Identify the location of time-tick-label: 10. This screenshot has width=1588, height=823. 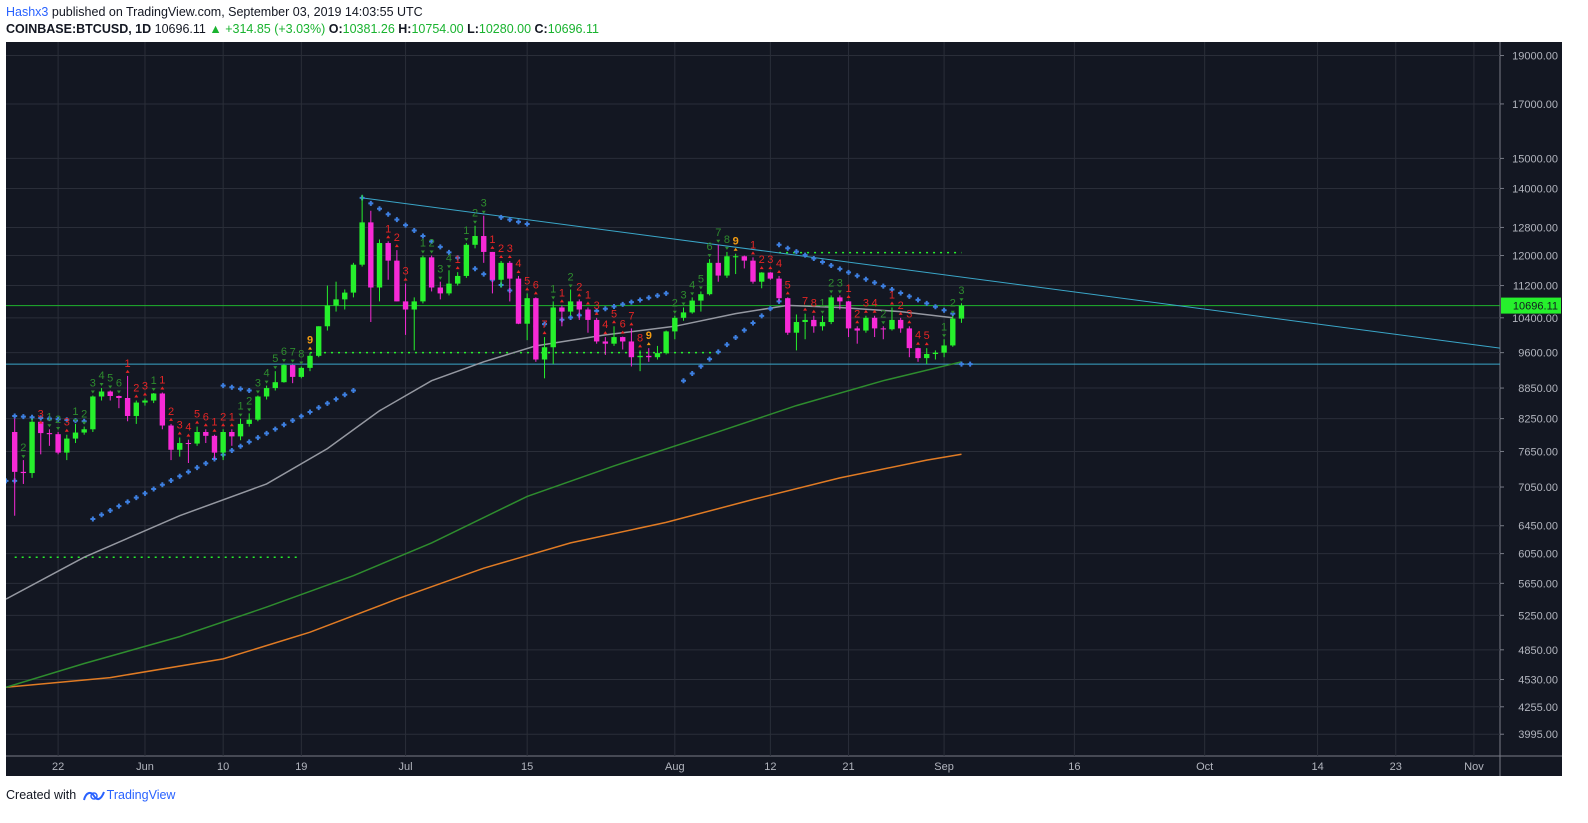
(223, 767).